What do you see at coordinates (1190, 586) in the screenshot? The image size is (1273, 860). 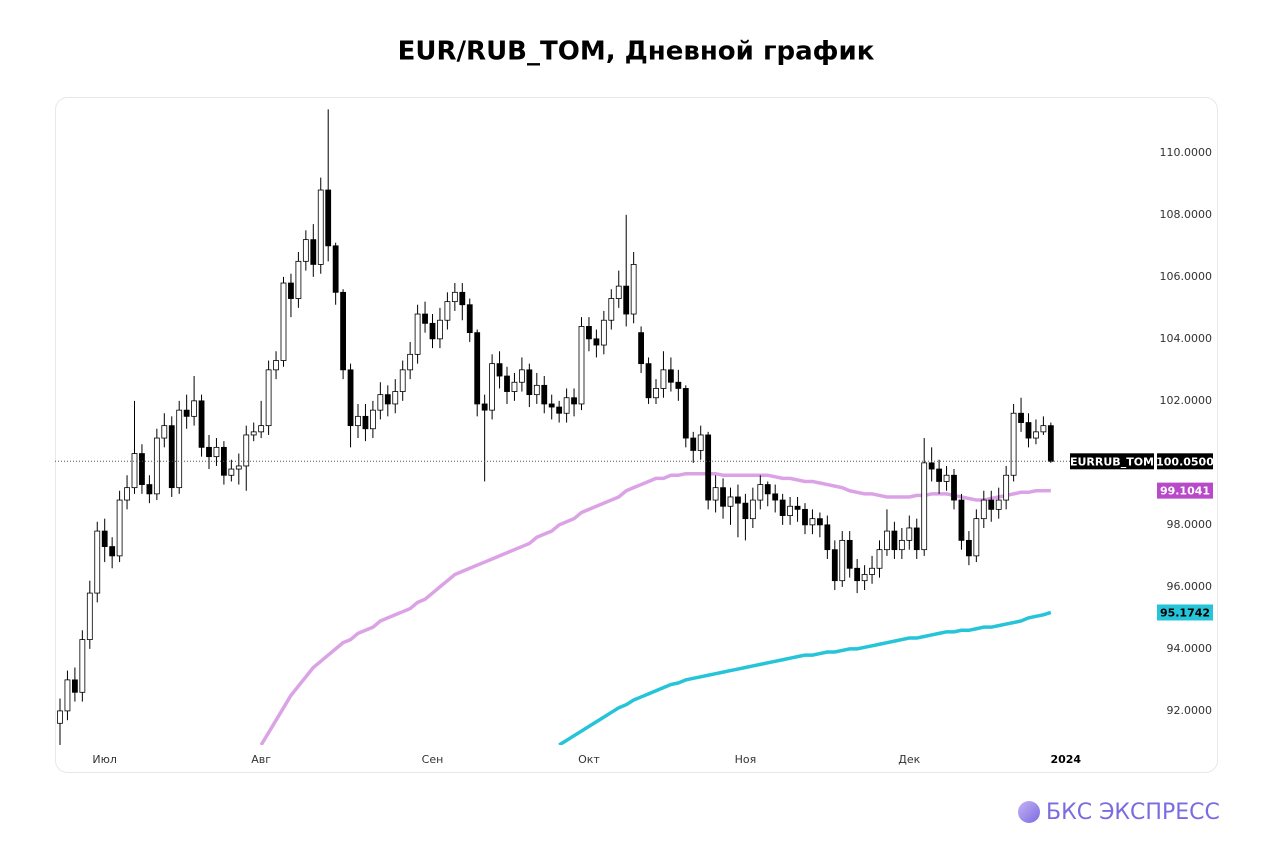 I see `y-tick-label: 96.0000` at bounding box center [1190, 586].